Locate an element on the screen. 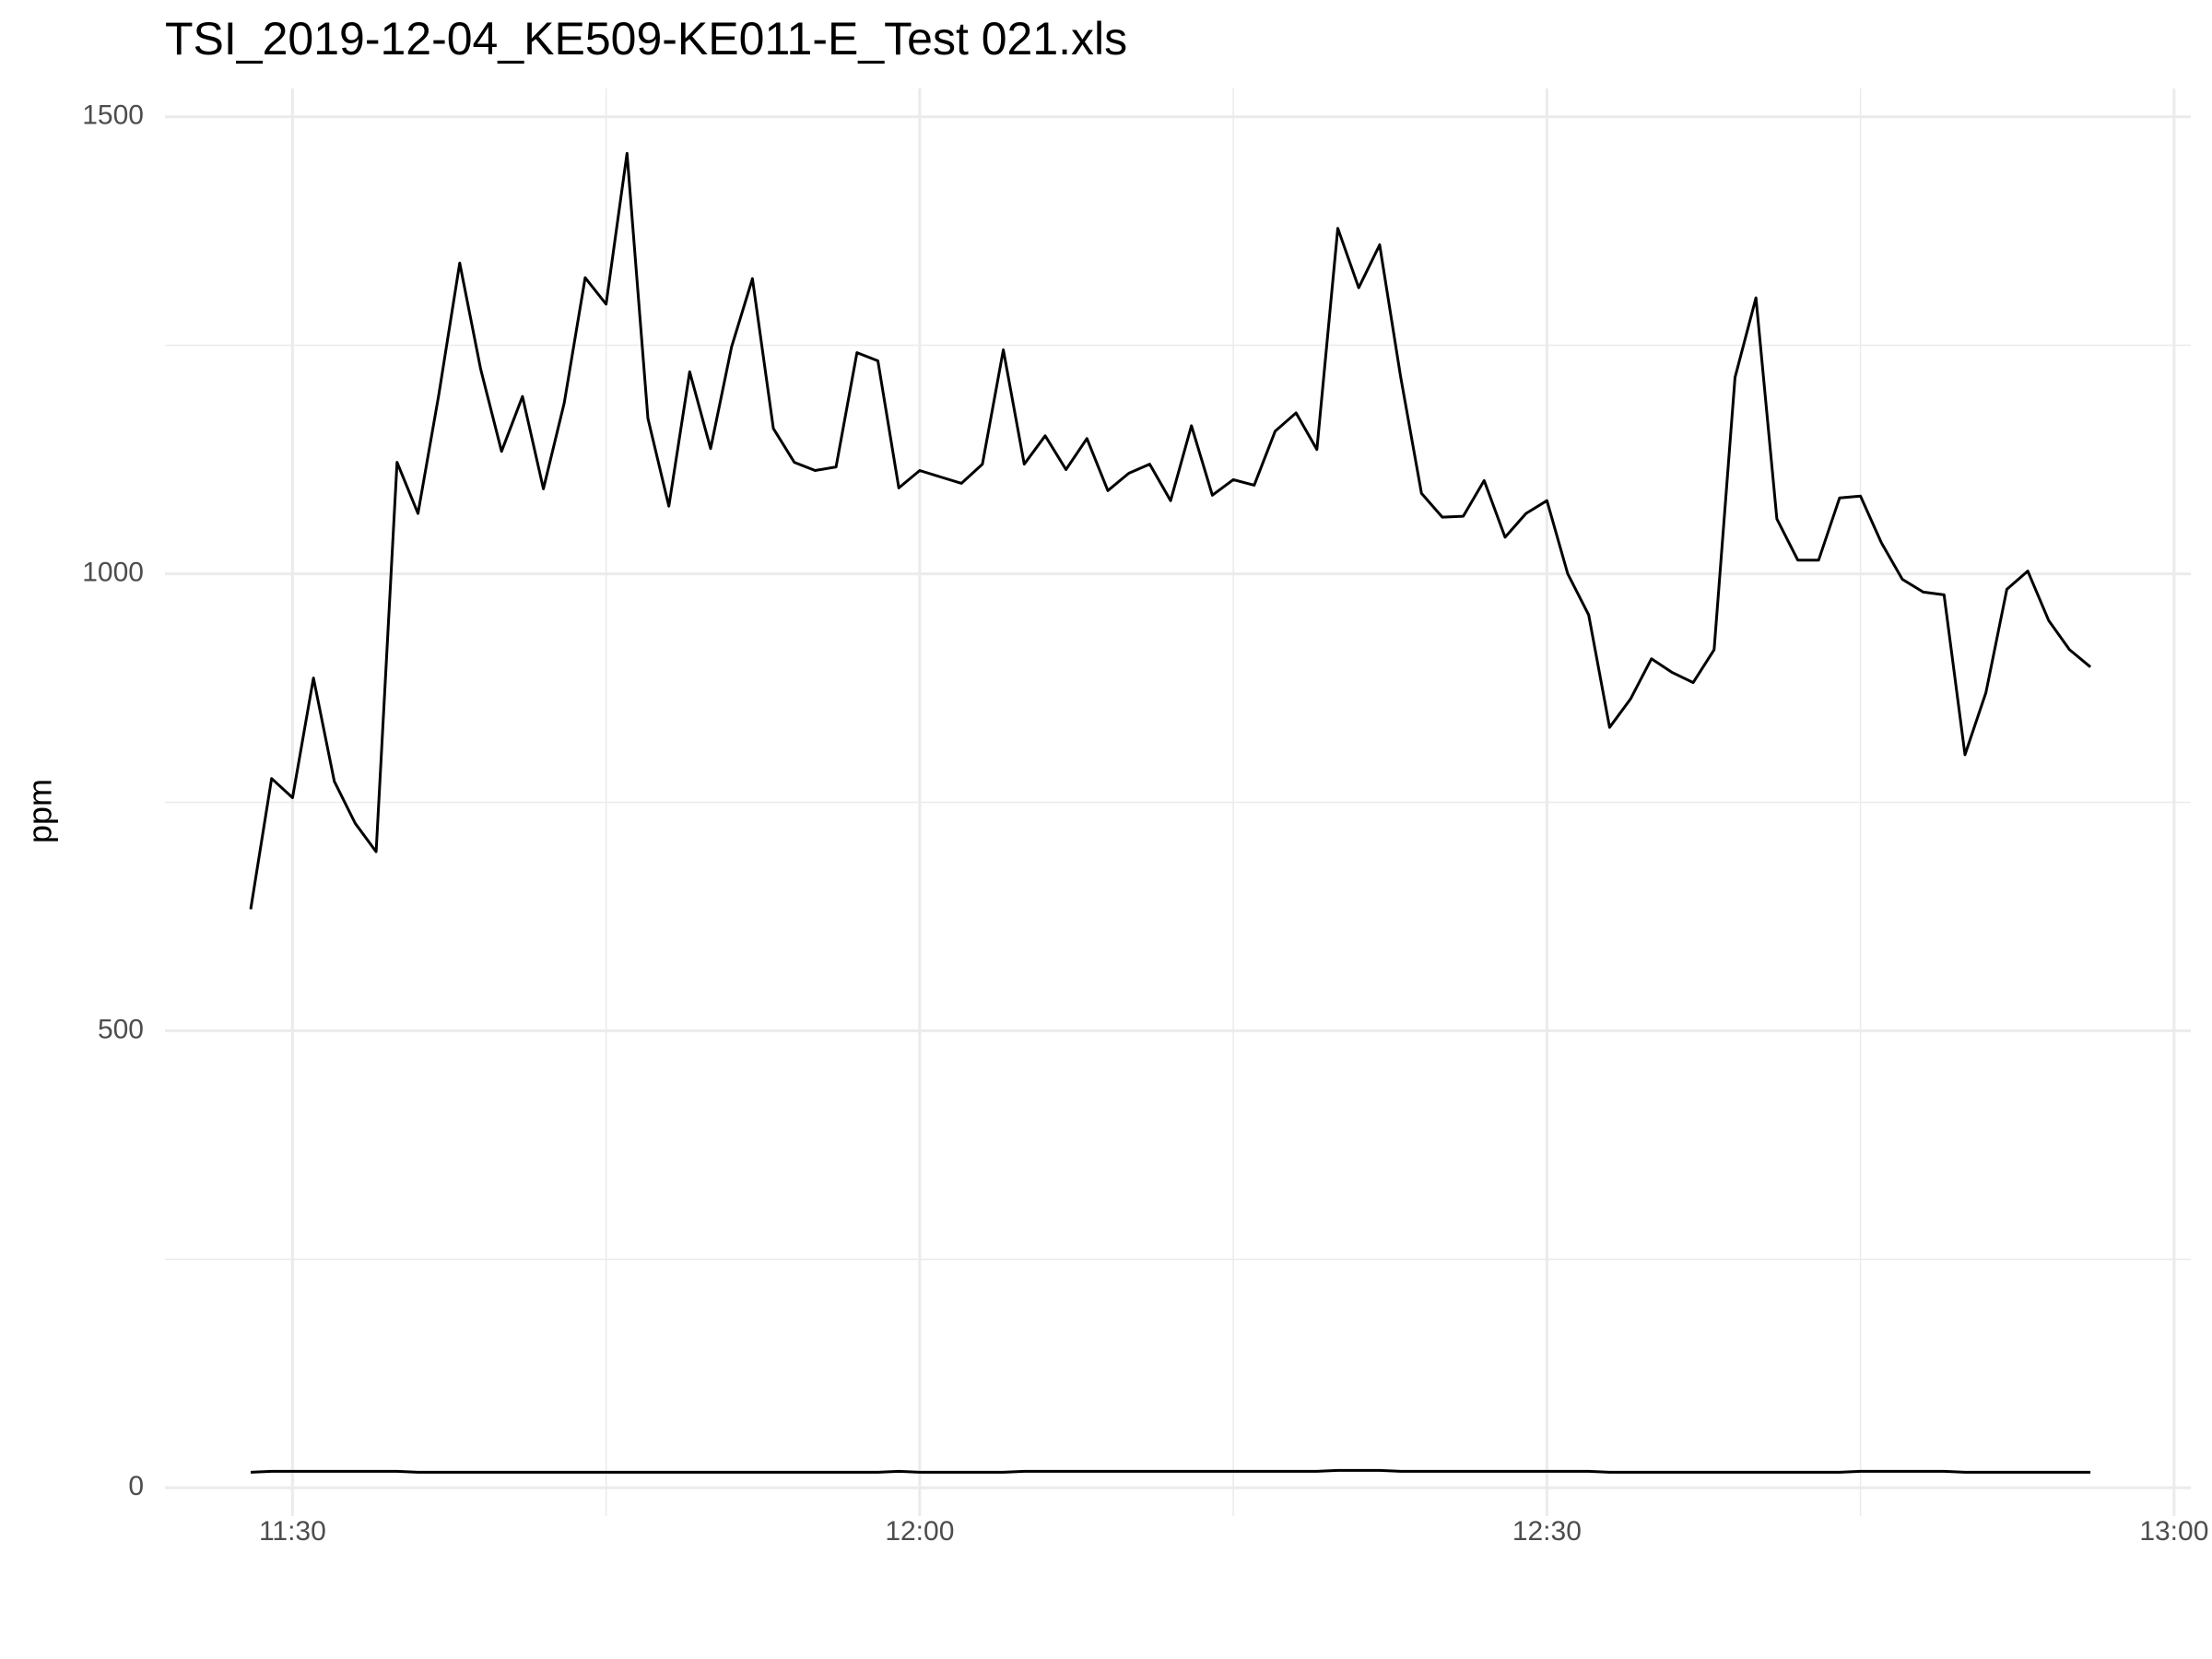 Image resolution: width=2212 pixels, height=1659 pixels. data-line is located at coordinates (1170, 1471).